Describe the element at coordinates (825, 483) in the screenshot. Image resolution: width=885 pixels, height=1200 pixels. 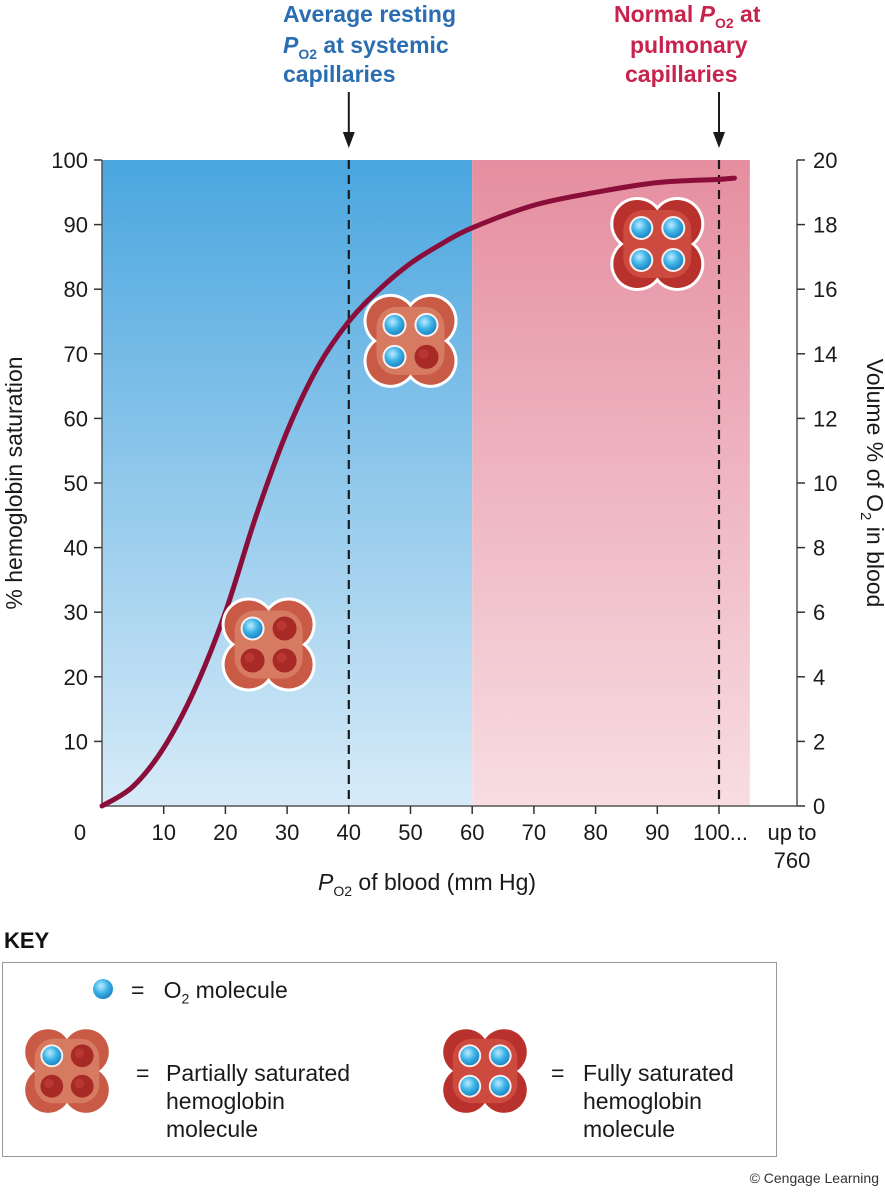
I see `y-right-tick-label: 10` at that location.